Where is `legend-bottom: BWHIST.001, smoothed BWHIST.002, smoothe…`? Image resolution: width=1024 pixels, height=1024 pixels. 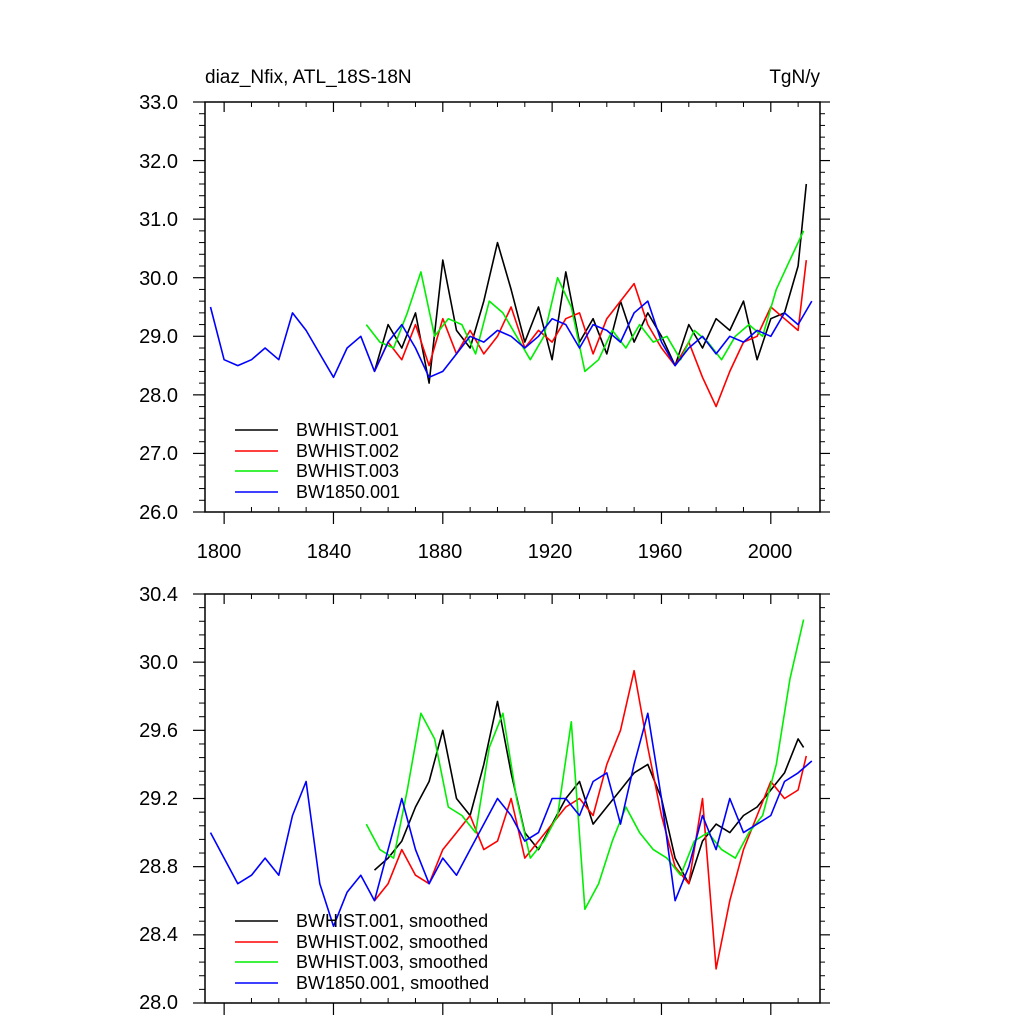 legend-bottom: BWHIST.001, smoothed BWHIST.002, smoothe… is located at coordinates (362, 952).